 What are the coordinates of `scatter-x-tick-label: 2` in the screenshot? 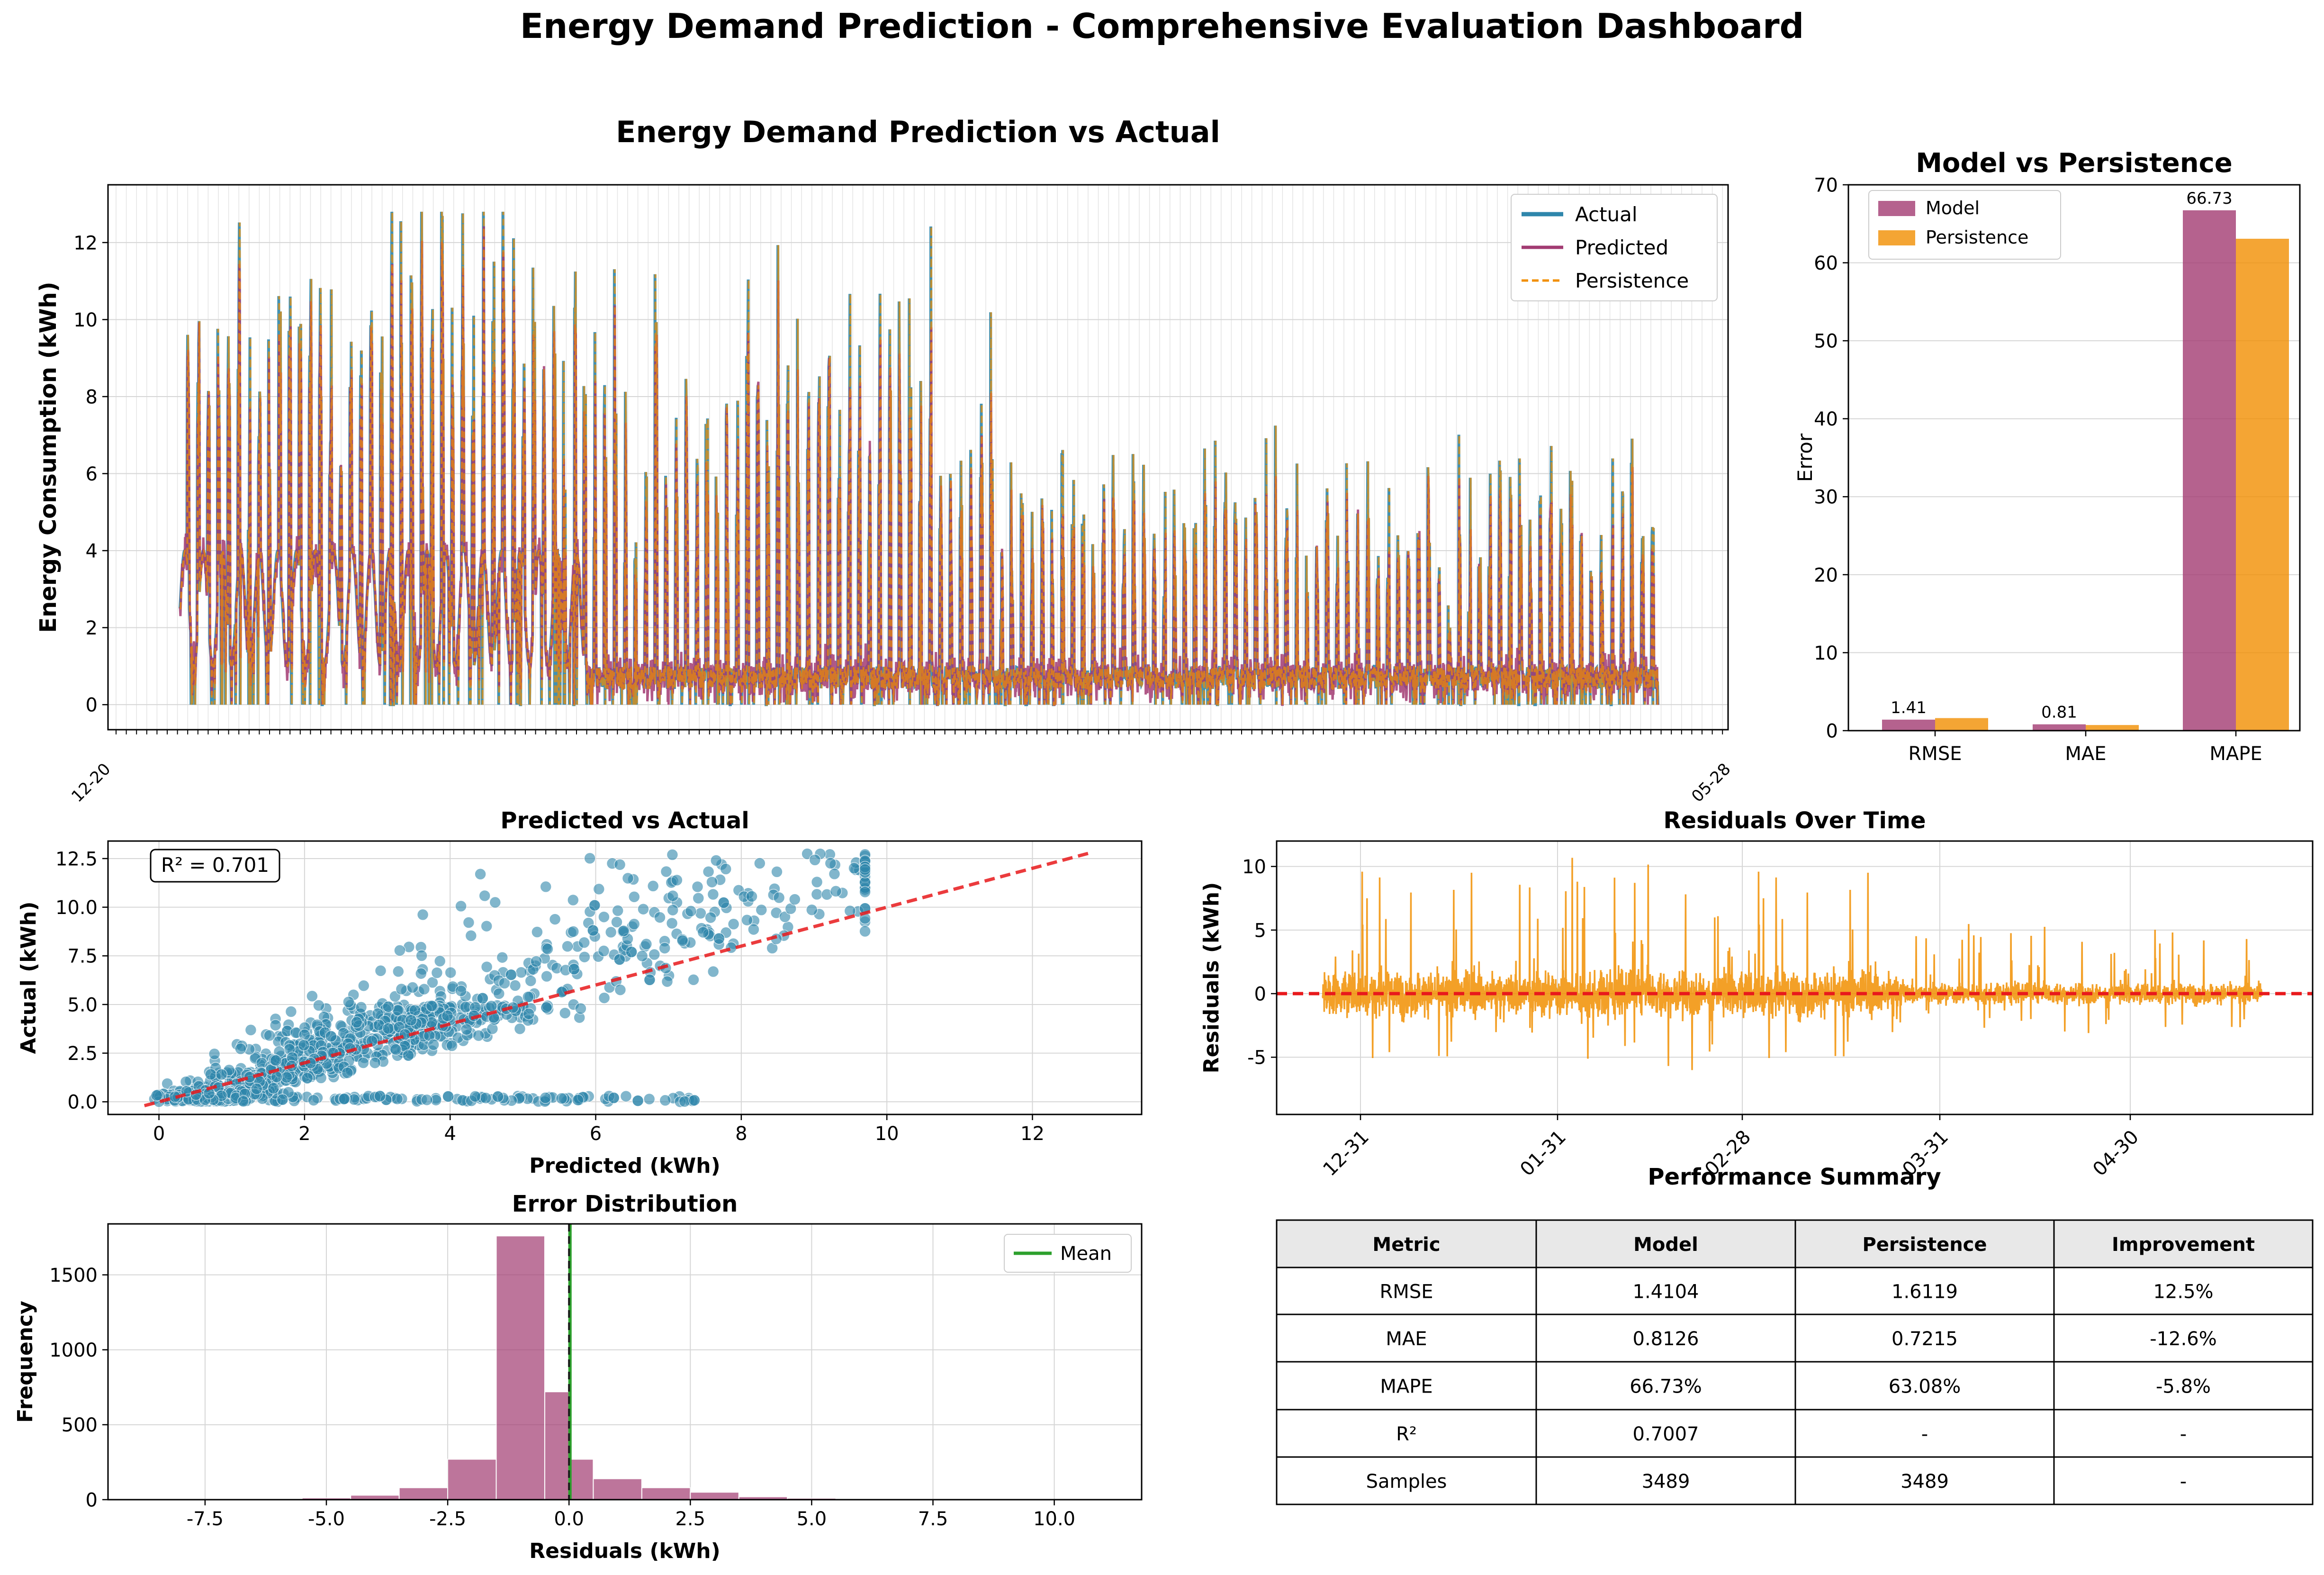 It's located at (304, 1134).